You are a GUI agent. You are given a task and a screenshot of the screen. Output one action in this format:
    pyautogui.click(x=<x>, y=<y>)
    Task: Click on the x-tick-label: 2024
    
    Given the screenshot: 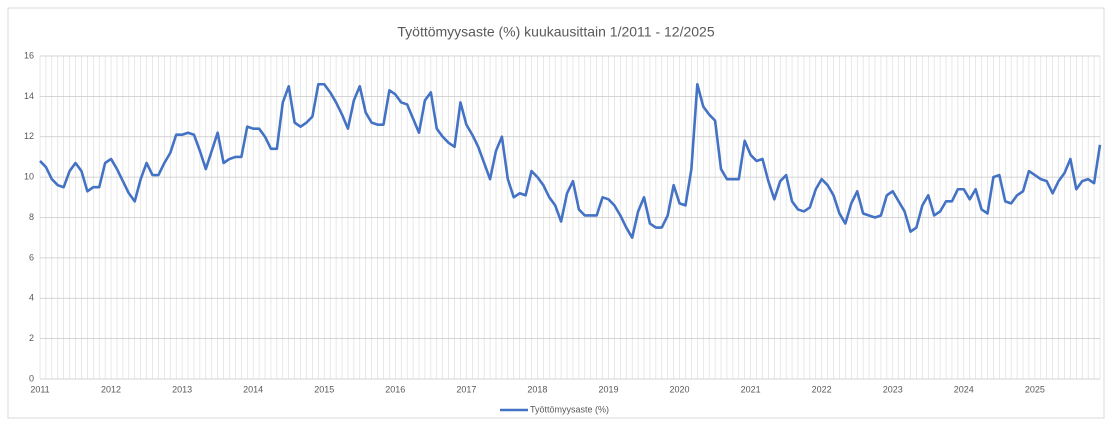 What is the action you would take?
    pyautogui.click(x=964, y=389)
    